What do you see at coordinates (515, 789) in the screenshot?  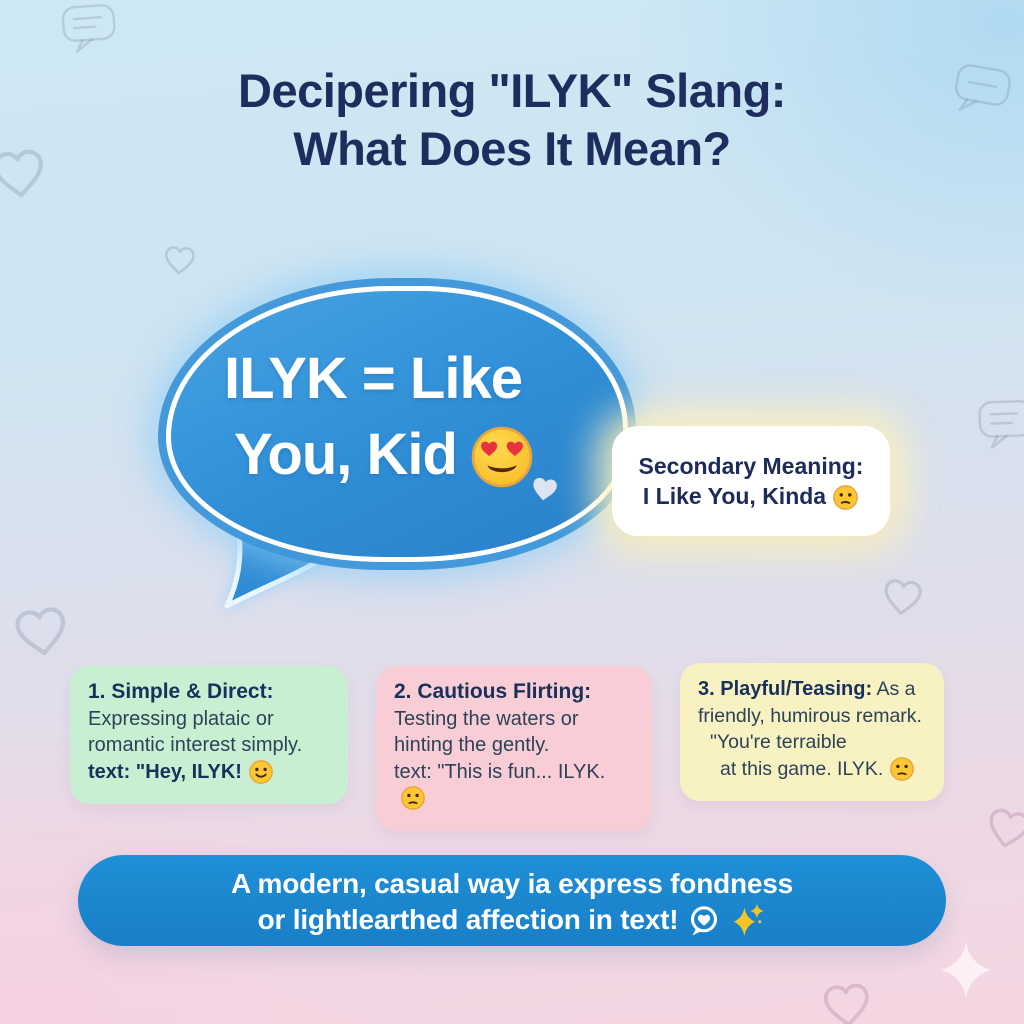 I see `card-2-quote: text: "This is fun... ILYK.` at bounding box center [515, 789].